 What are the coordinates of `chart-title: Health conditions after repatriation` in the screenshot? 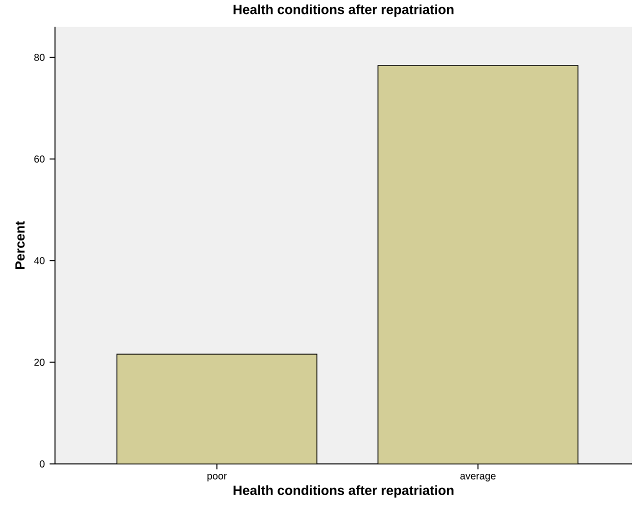 It's located at (344, 10).